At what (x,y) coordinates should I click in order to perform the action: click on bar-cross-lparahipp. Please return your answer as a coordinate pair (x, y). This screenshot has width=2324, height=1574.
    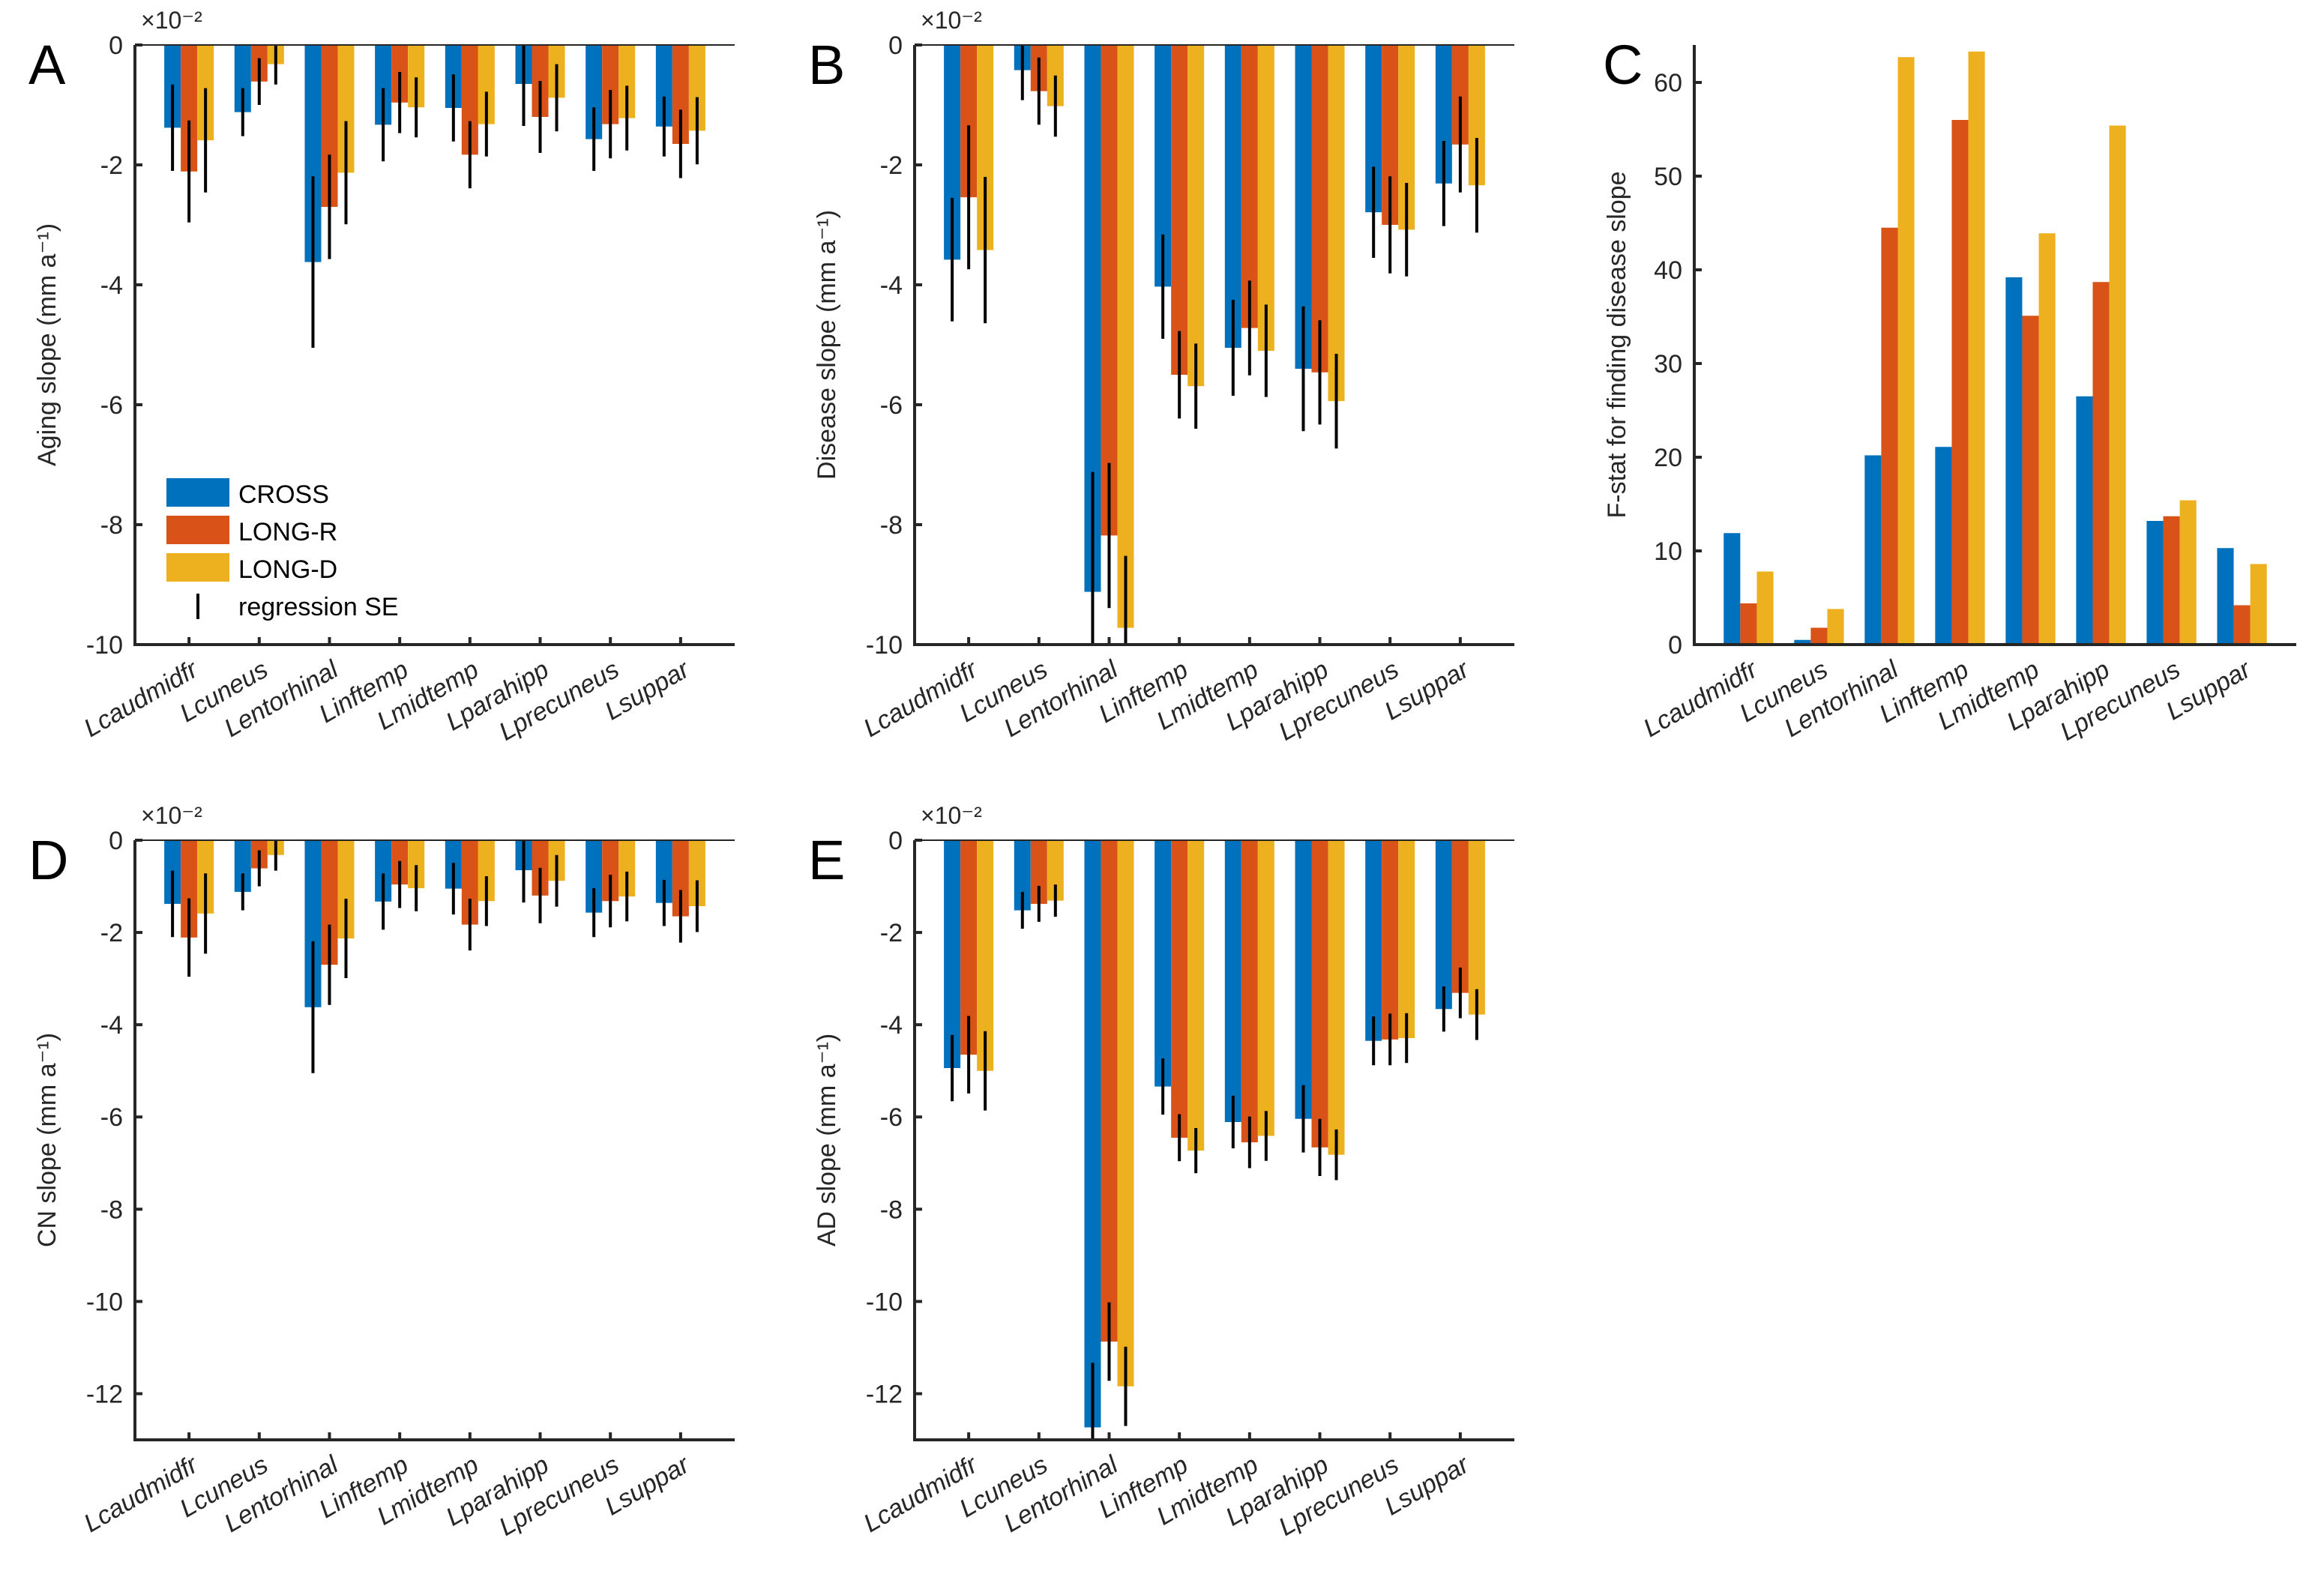
    Looking at the image, I should click on (1303, 207).